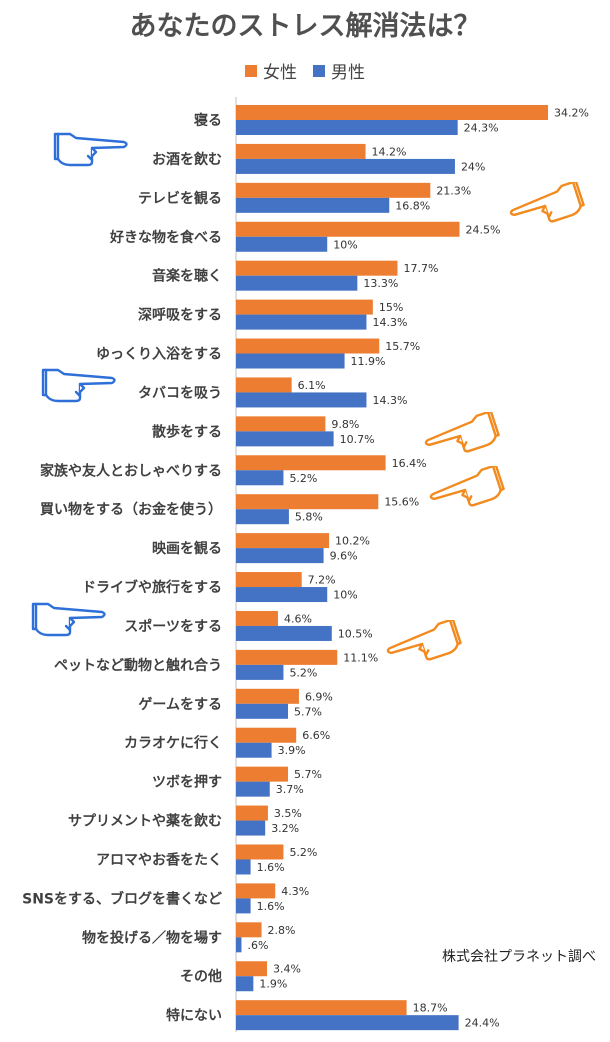  Describe the element at coordinates (273, 984) in the screenshot. I see `value-label-male: 1.9%` at that location.